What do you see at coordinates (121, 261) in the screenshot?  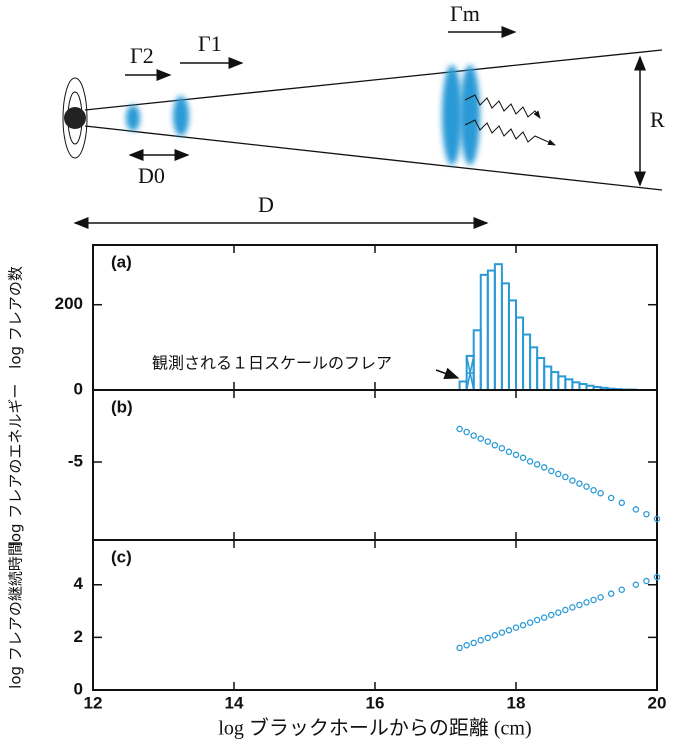 I see `panel-label: (a)` at bounding box center [121, 261].